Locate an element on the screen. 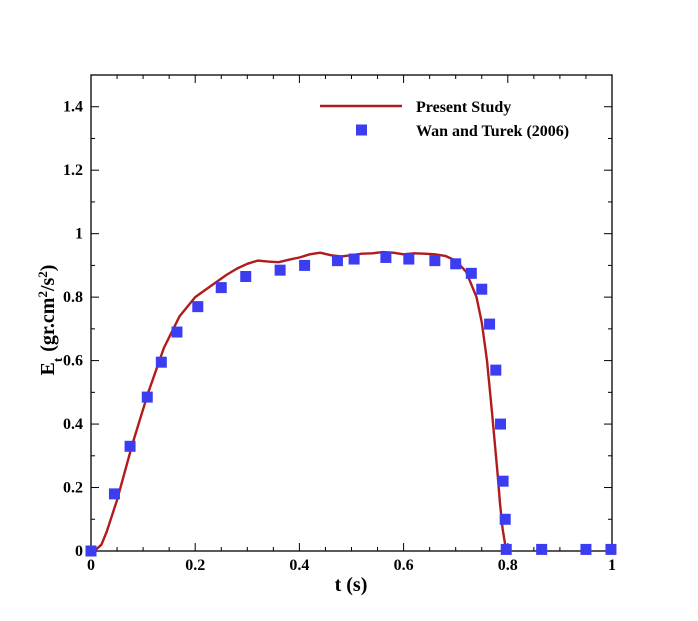  y-tick-label: 0.2 is located at coordinates (73, 488).